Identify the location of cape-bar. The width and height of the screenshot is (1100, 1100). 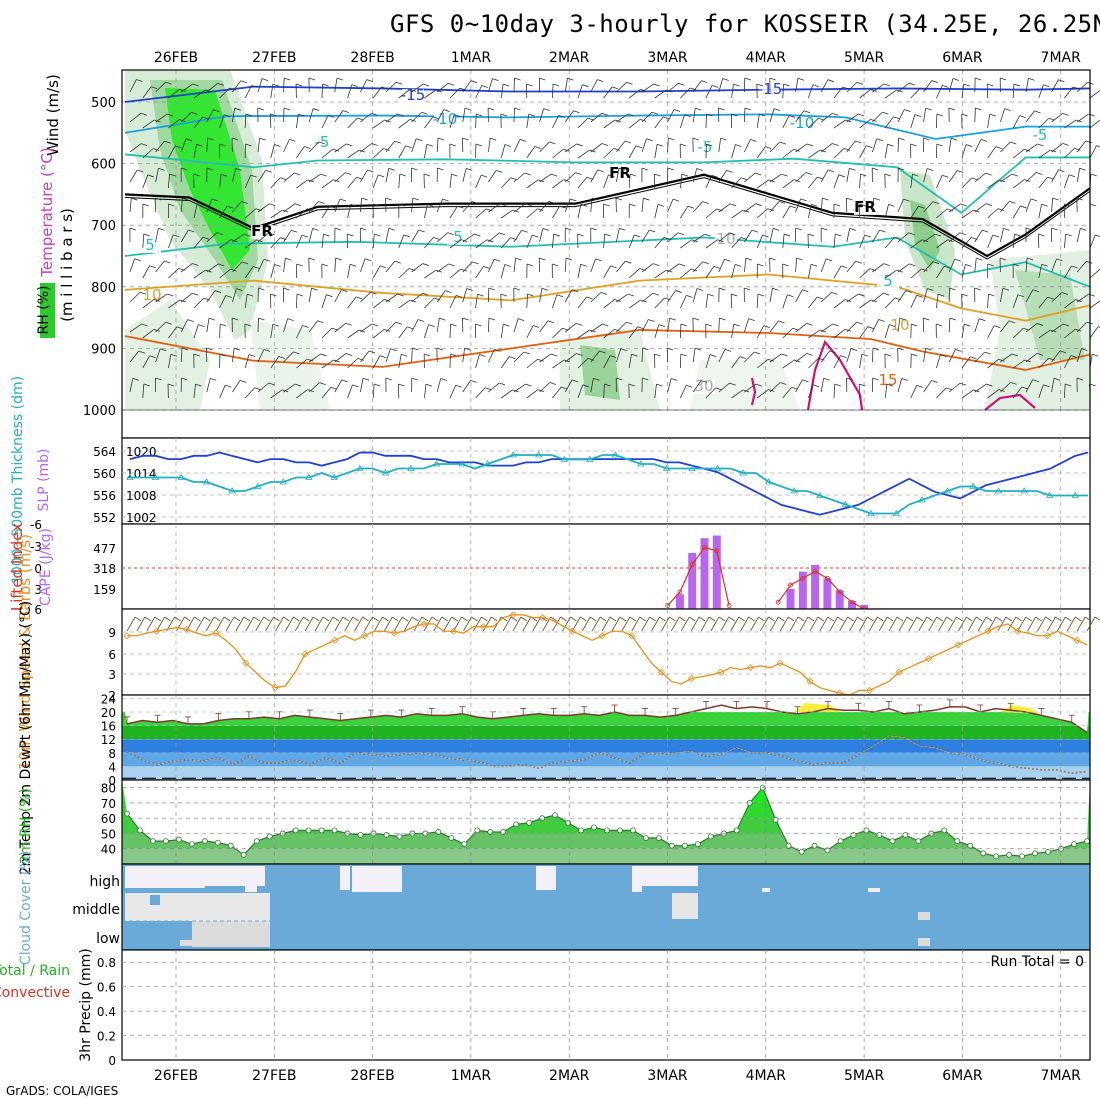
(802, 590).